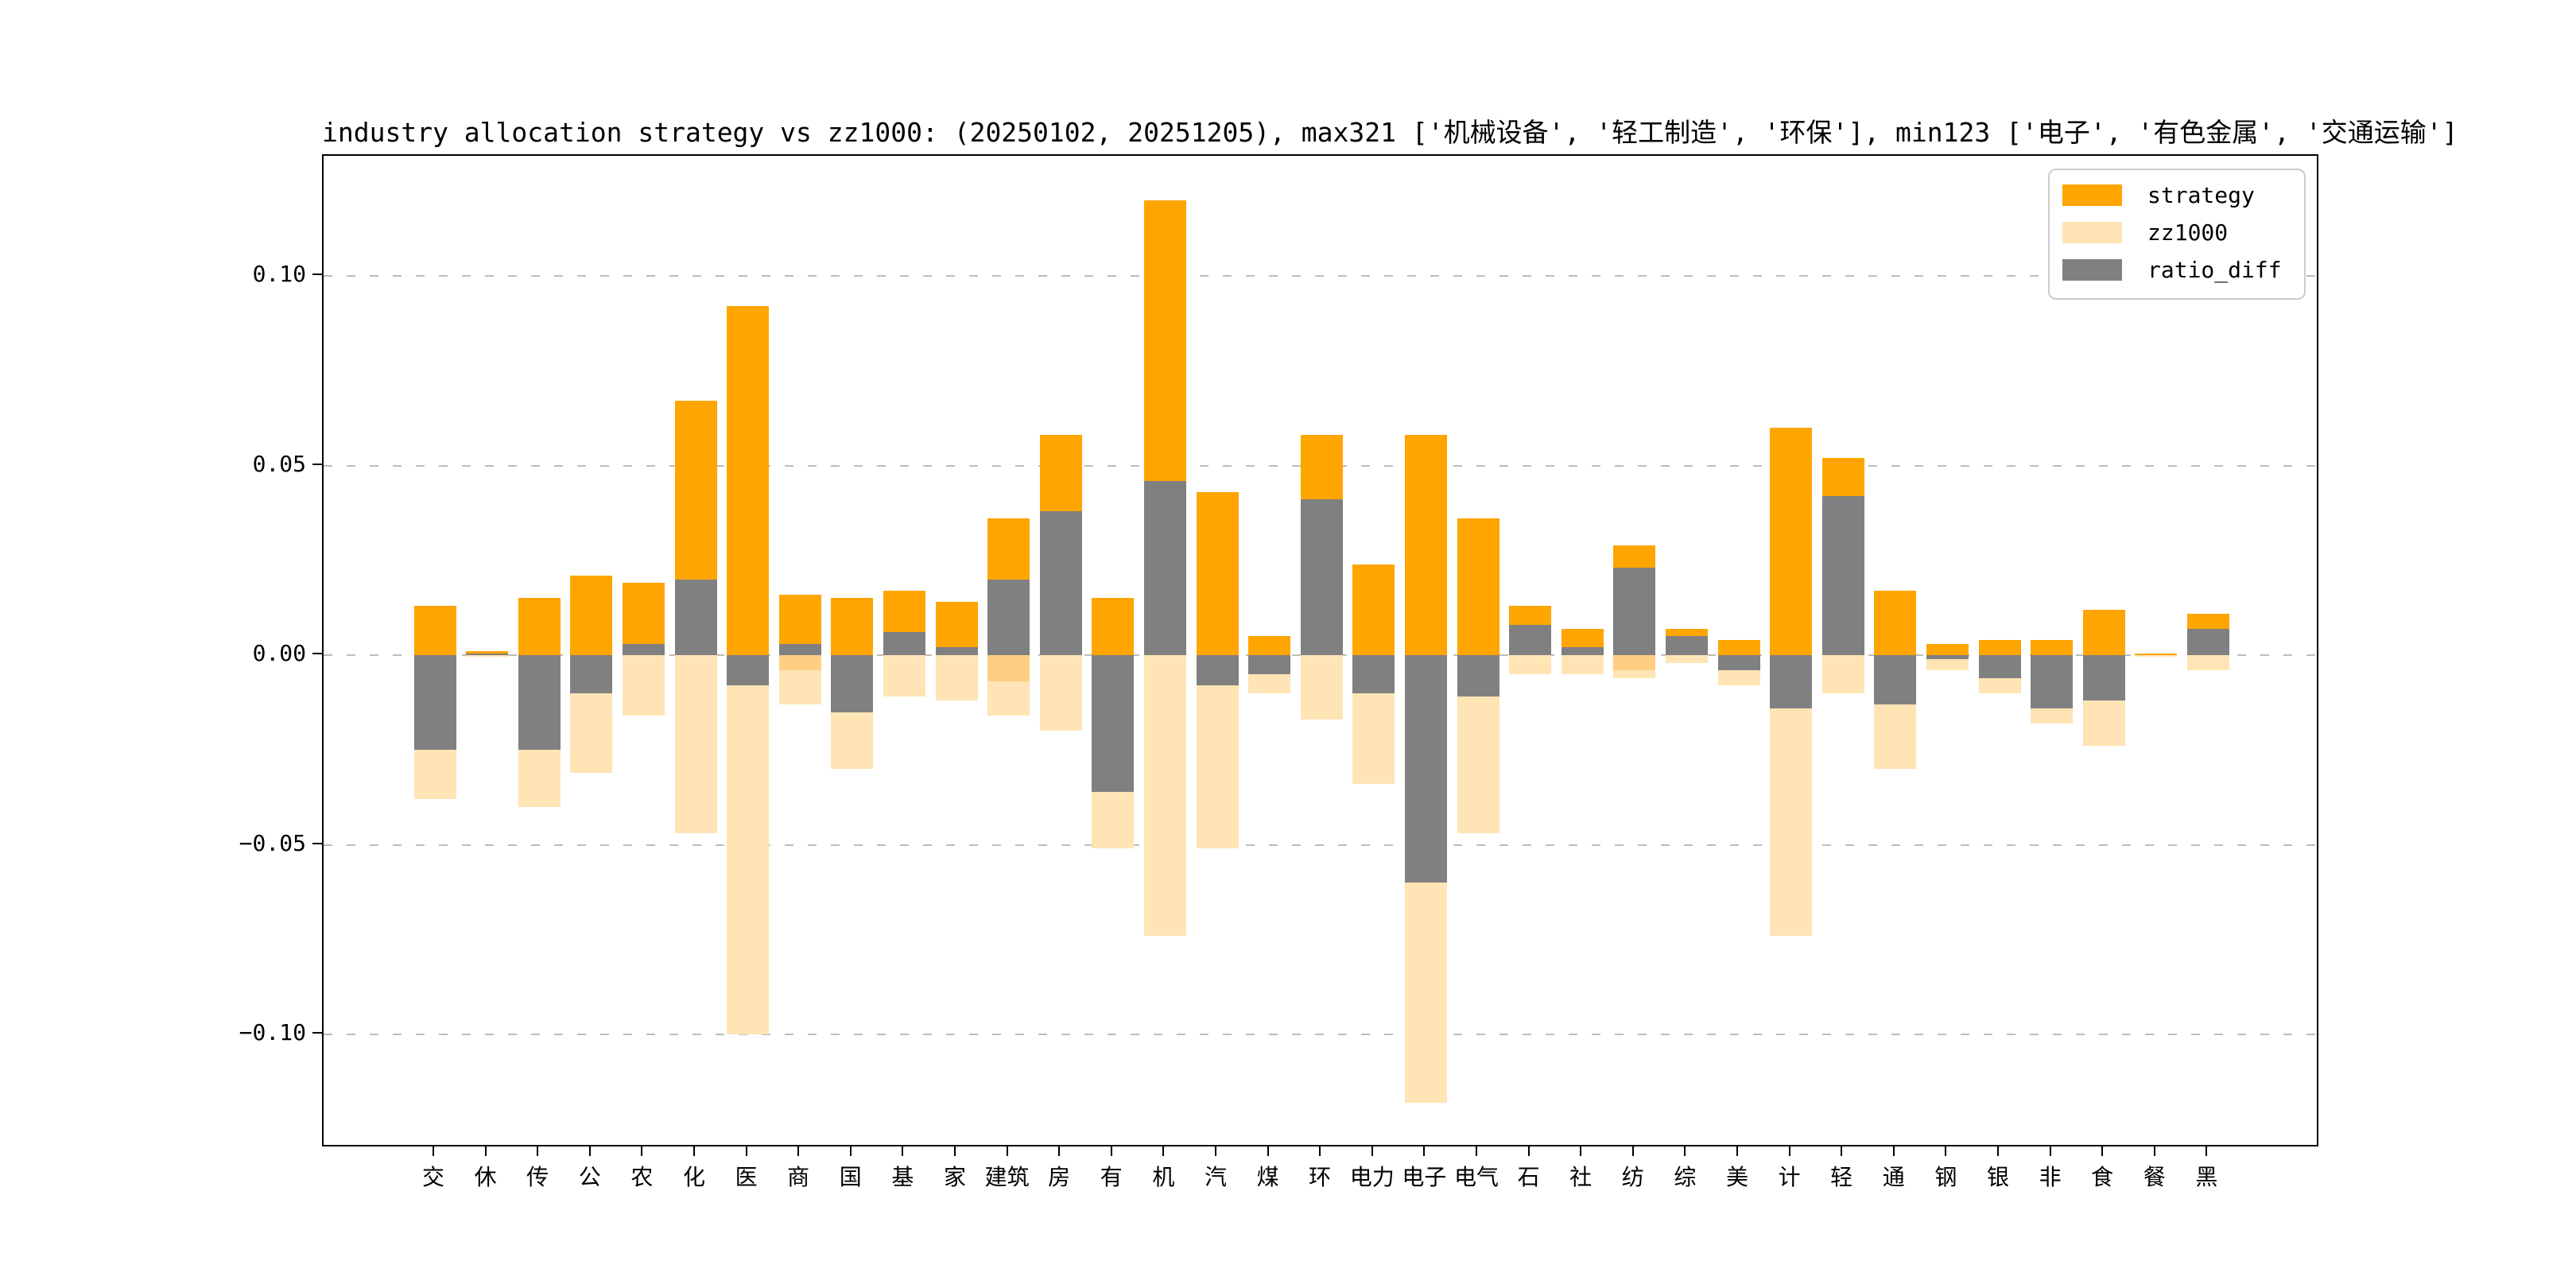 This screenshot has width=2576, height=1288. I want to click on bar-ratio-diff-传, so click(540, 703).